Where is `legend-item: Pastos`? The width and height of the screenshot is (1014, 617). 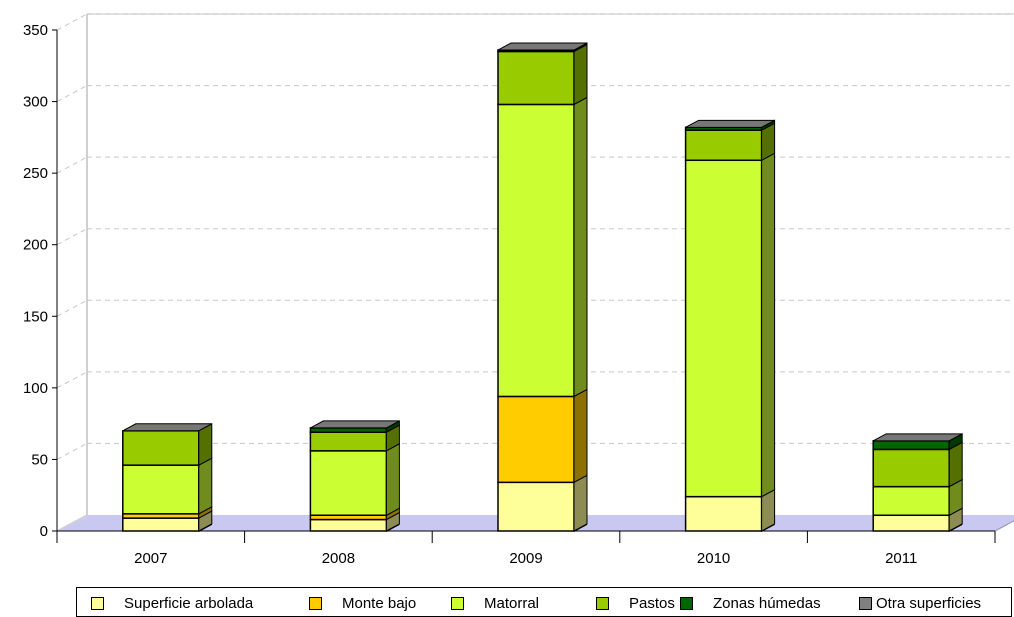
legend-item: Pastos is located at coordinates (635, 603).